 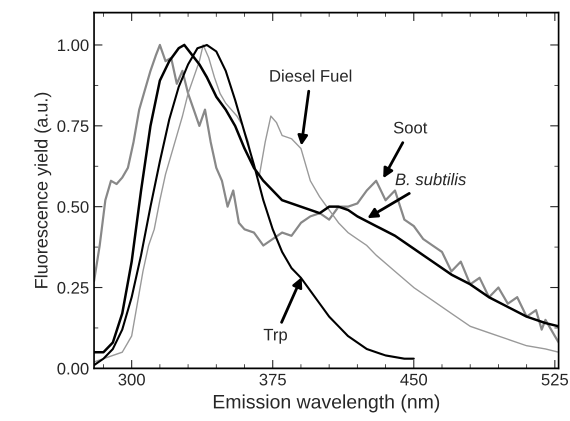 I want to click on annotation: Soot, so click(x=411, y=128).